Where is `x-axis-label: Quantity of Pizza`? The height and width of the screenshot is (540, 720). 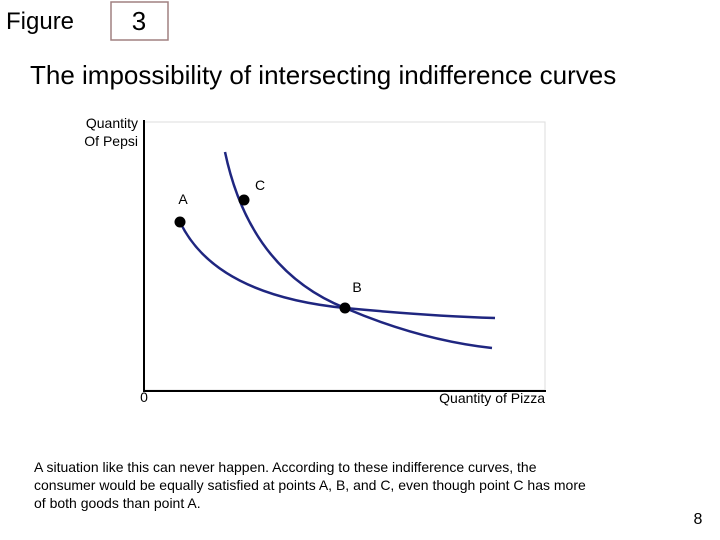
x-axis-label: Quantity of Pizza is located at coordinates (492, 398).